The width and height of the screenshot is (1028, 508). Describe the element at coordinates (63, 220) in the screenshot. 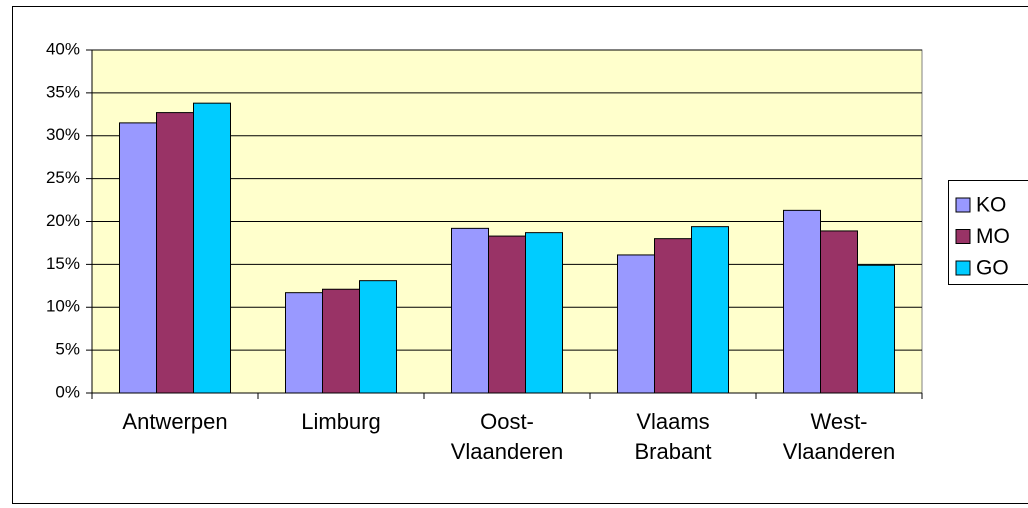

I see `y-tick-label: 20%` at that location.